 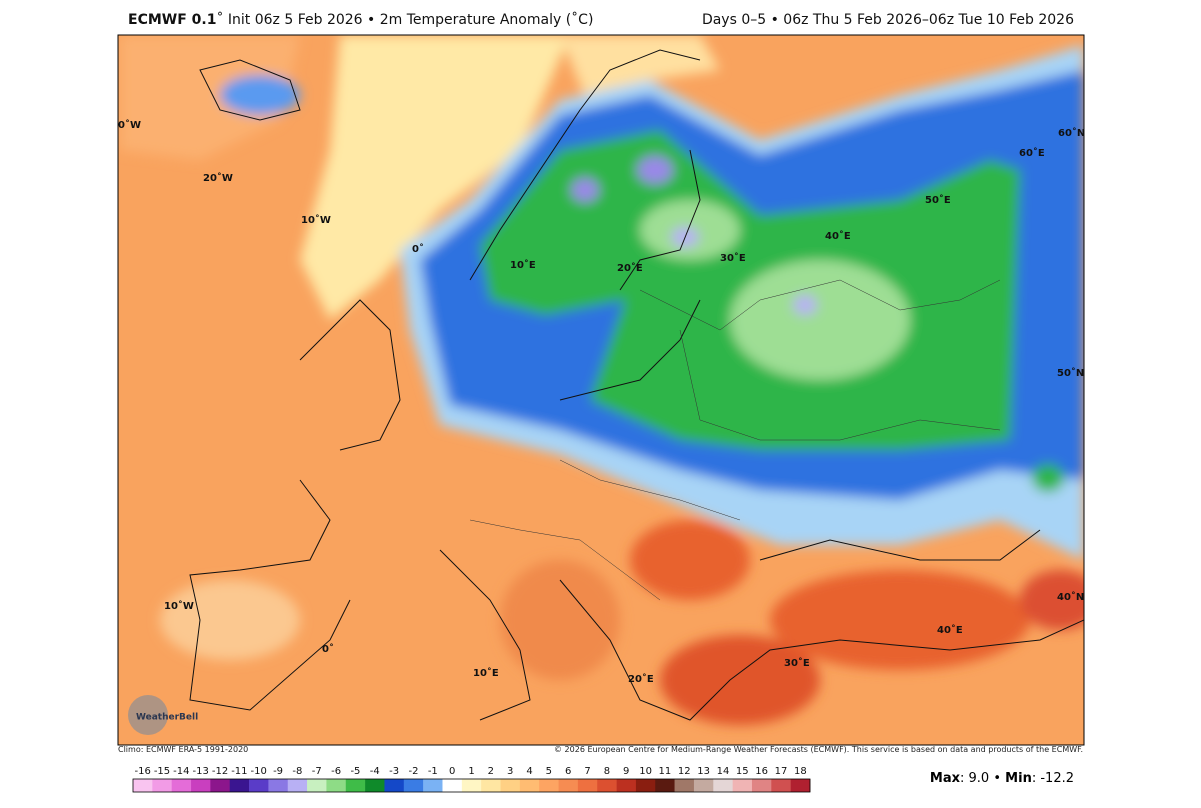 I want to click on purple-spot, so click(x=805, y=305).